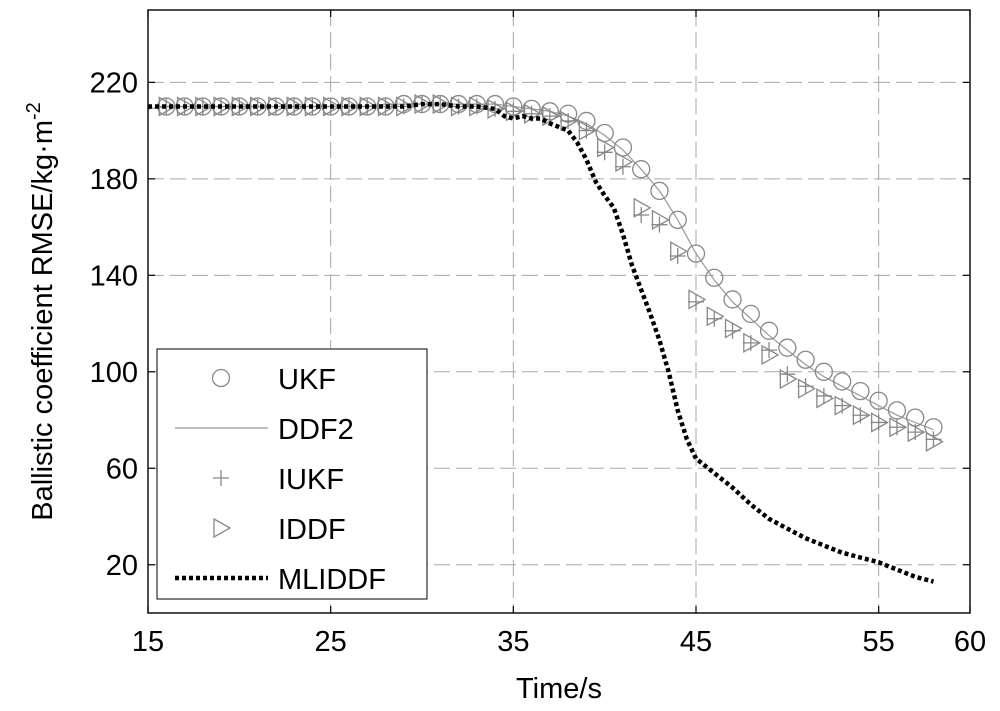  I want to click on legend-label-mliddf: MLIDDF, so click(332, 580).